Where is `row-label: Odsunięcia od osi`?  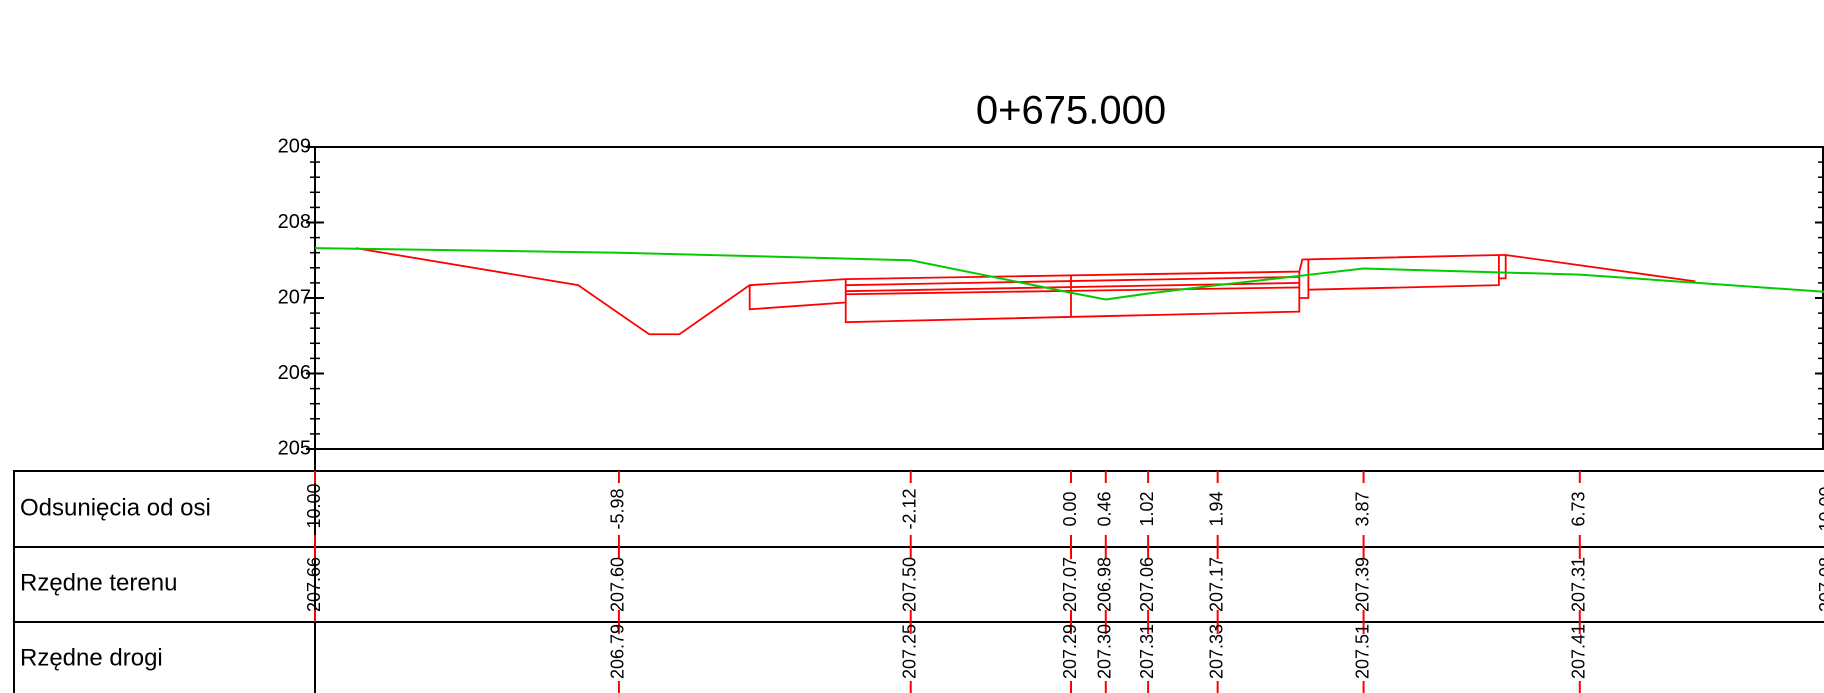
row-label: Odsunięcia od osi is located at coordinates (115, 507).